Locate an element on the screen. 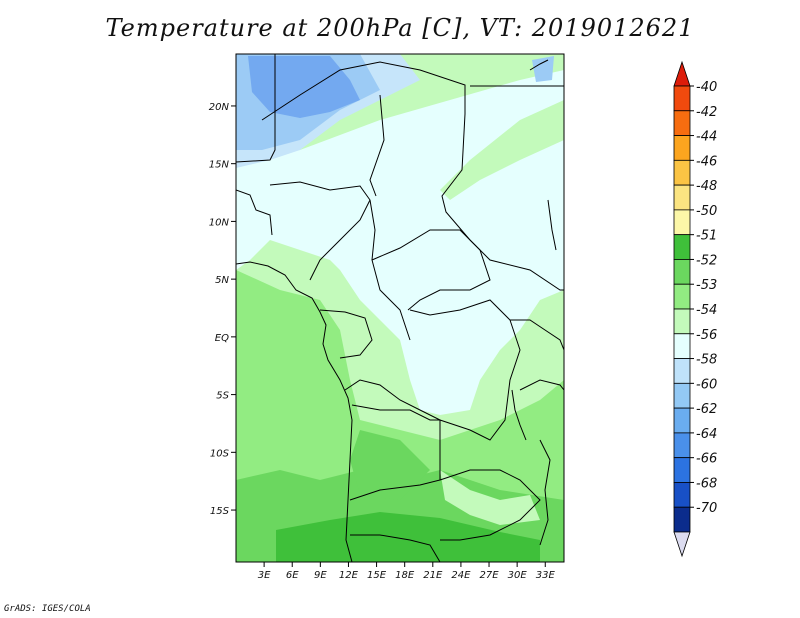 This screenshot has width=800, height=618. field-warmest is located at coordinates (408, 537).